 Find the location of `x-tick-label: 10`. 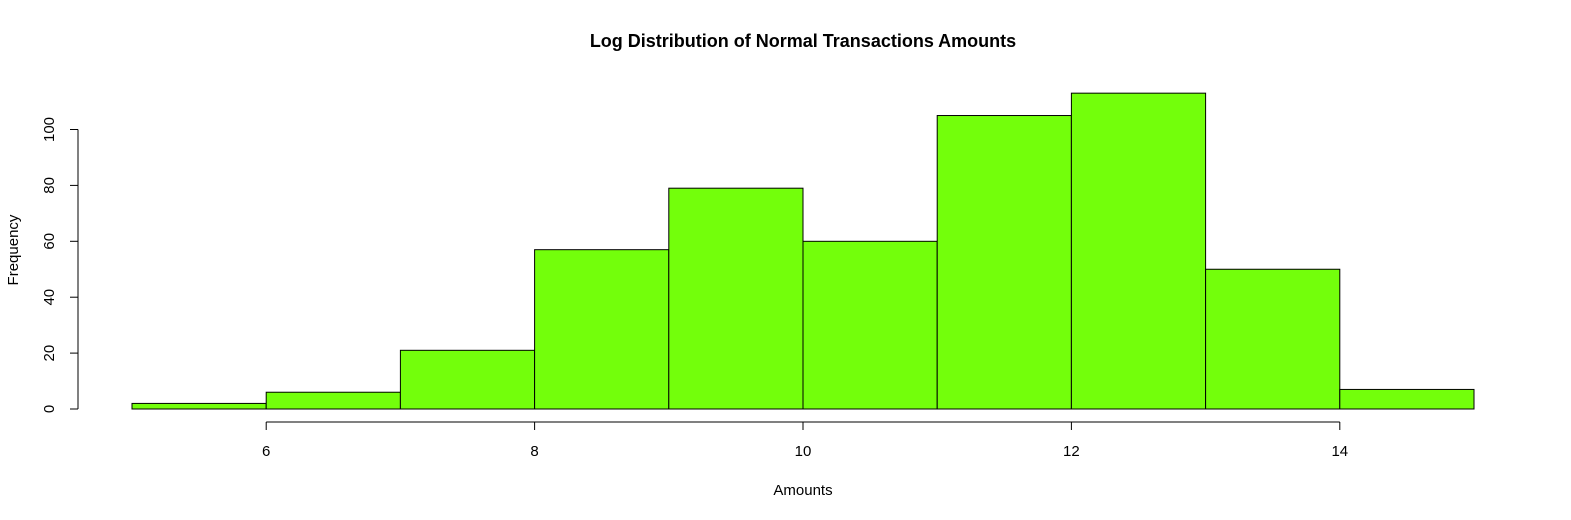

x-tick-label: 10 is located at coordinates (803, 451).